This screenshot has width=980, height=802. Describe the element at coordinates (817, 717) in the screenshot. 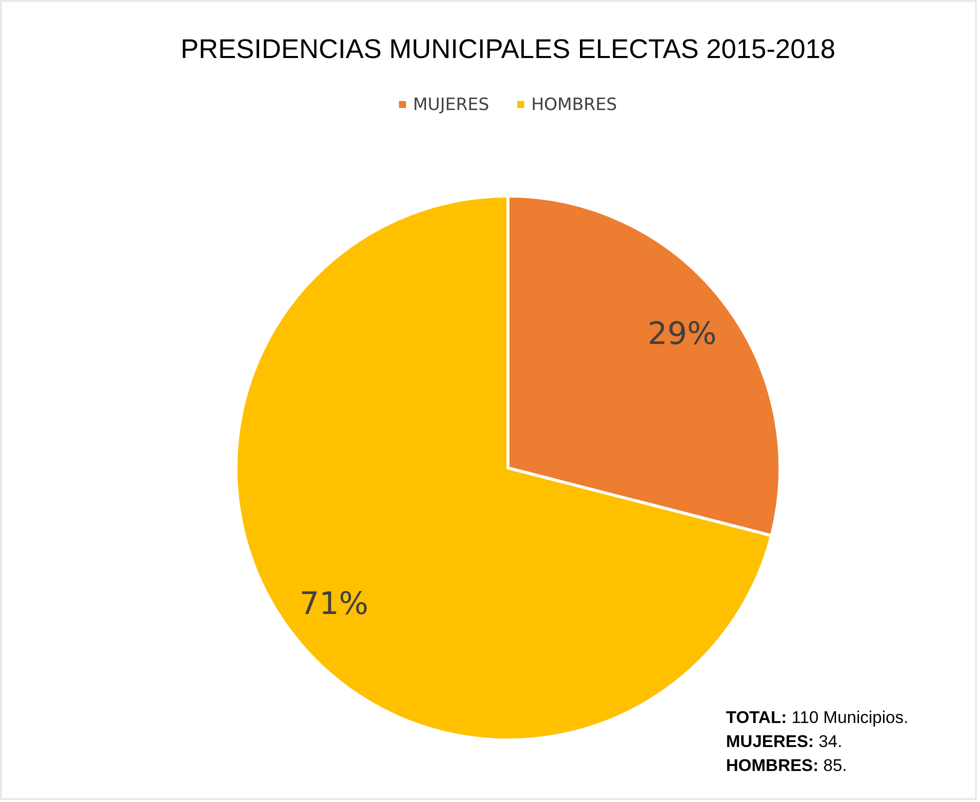

I see `text: TOTAL: 110 Municipios.` at that location.